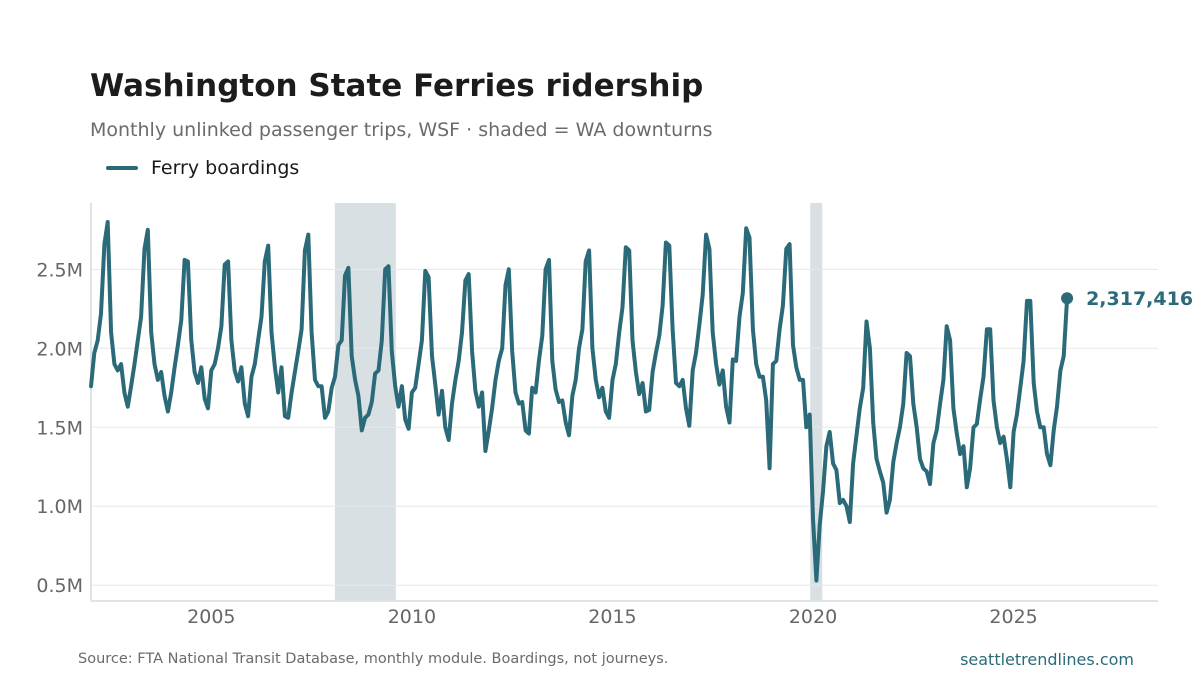 The image size is (1200, 675). Describe the element at coordinates (1013, 617) in the screenshot. I see `x-tick-label: 2025` at that location.